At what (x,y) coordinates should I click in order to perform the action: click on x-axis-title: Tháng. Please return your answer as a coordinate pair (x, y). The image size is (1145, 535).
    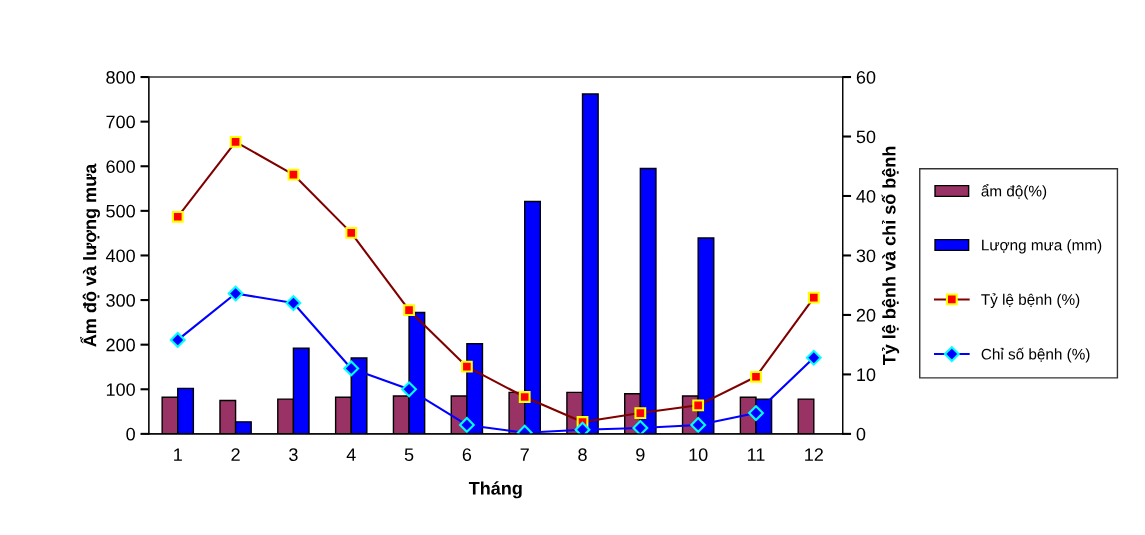
    Looking at the image, I should click on (495, 490).